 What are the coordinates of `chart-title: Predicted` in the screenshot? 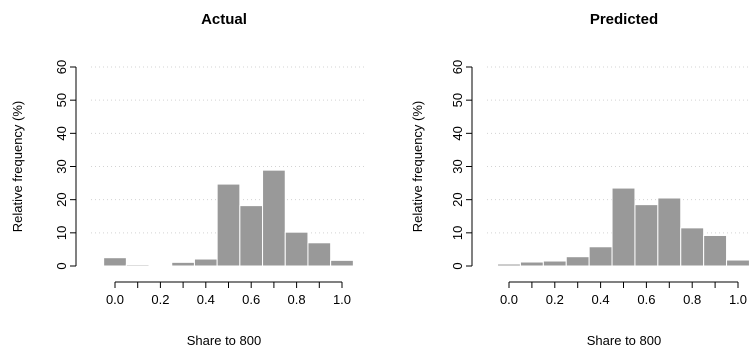 It's located at (624, 19).